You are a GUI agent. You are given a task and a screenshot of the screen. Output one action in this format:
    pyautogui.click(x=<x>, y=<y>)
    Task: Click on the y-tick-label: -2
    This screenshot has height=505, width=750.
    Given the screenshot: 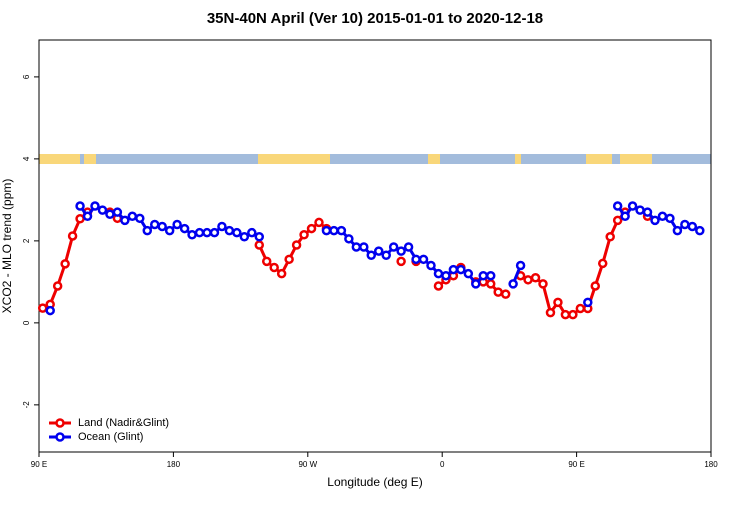 What is the action you would take?
    pyautogui.click(x=26, y=405)
    